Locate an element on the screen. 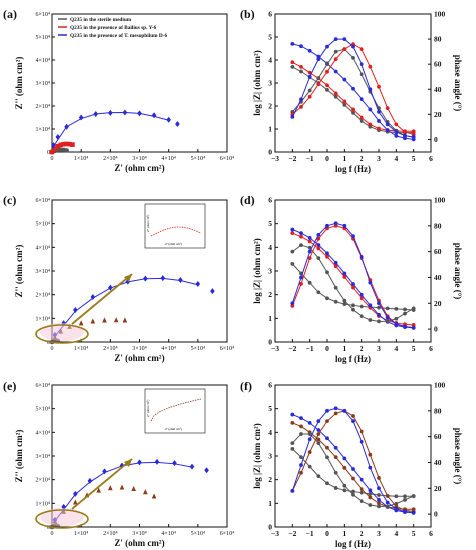 The width and height of the screenshot is (476, 550). x-axis-label: log f (Hz) is located at coordinates (353, 169).